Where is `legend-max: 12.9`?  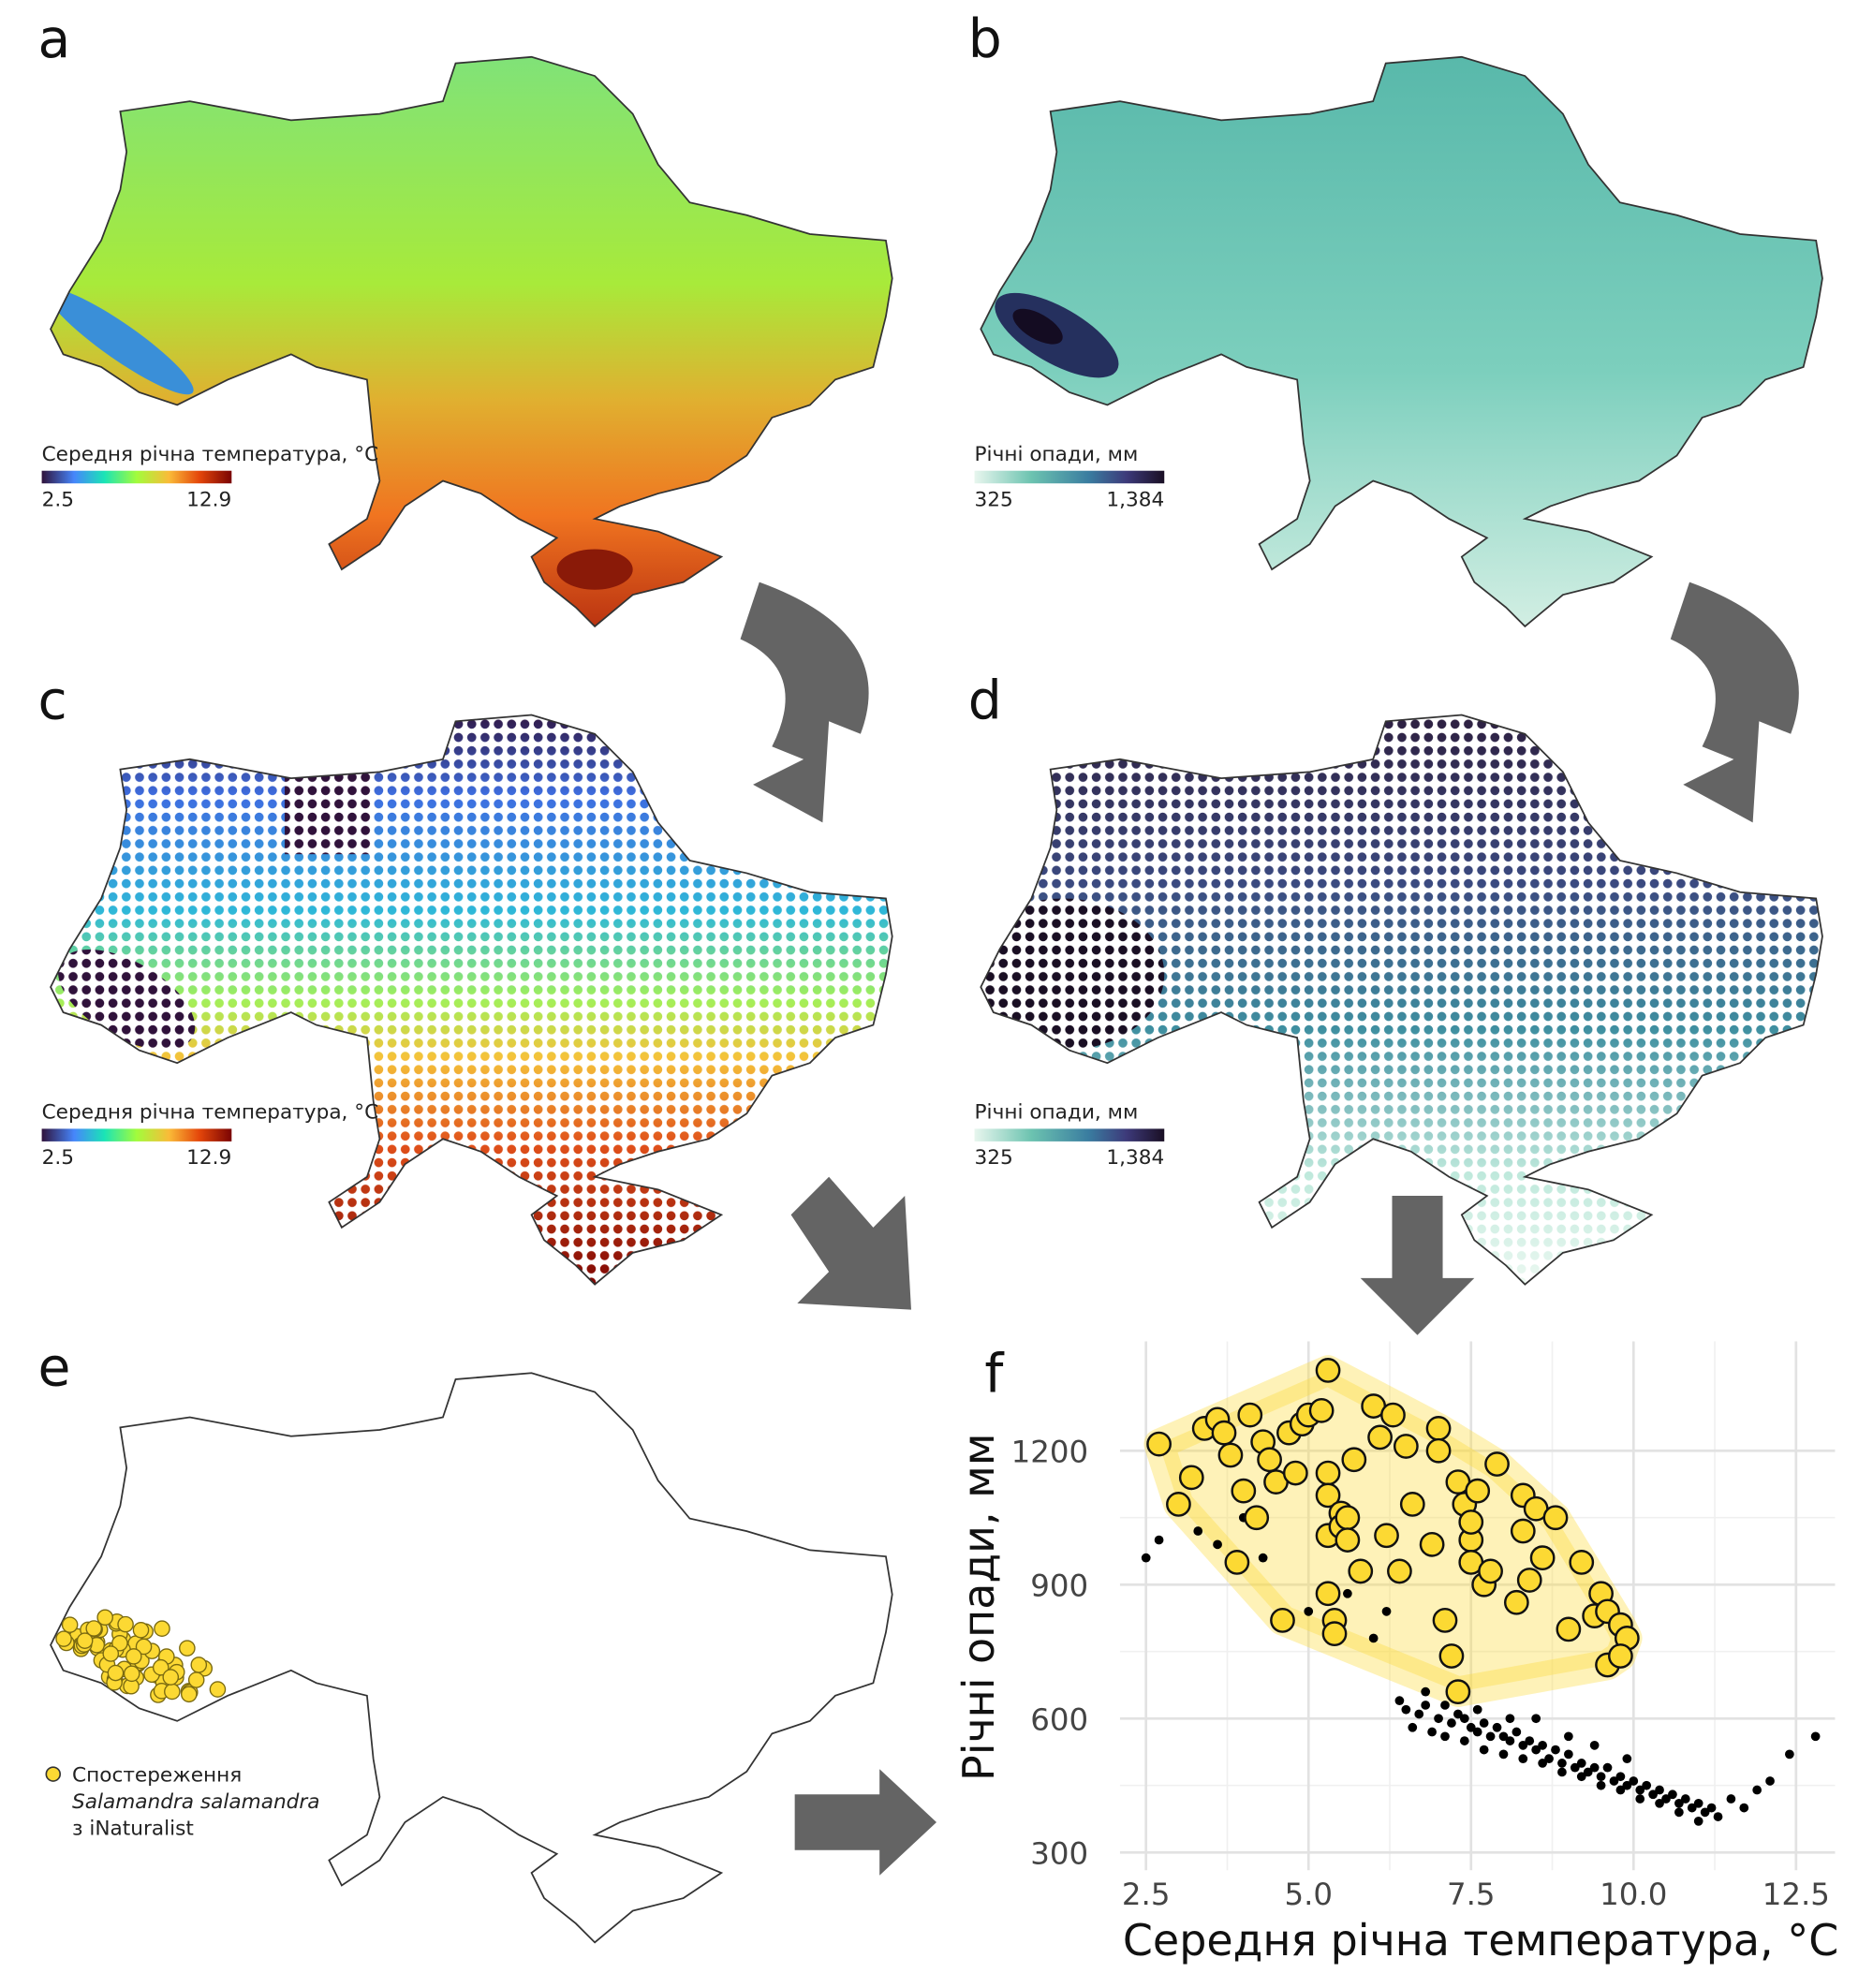
legend-max: 12.9 is located at coordinates (209, 500).